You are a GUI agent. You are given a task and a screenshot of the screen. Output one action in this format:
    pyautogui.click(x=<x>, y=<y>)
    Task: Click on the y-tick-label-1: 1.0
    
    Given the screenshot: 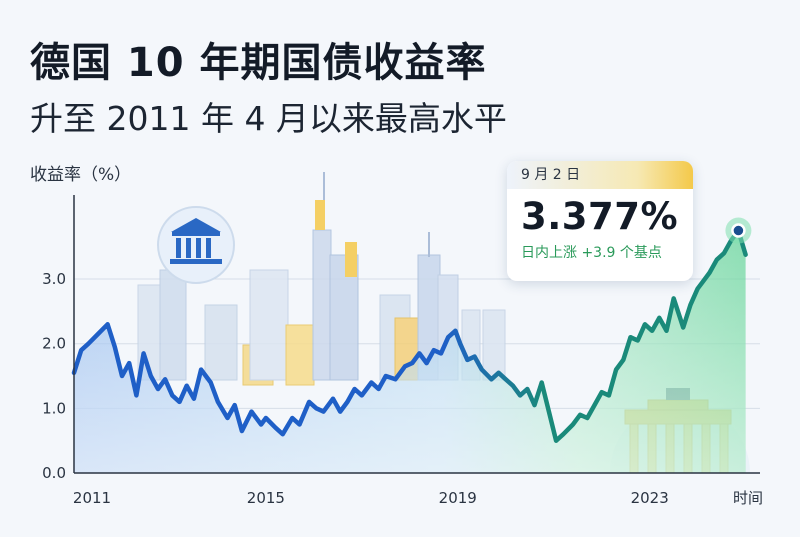 What is the action you would take?
    pyautogui.click(x=54, y=408)
    